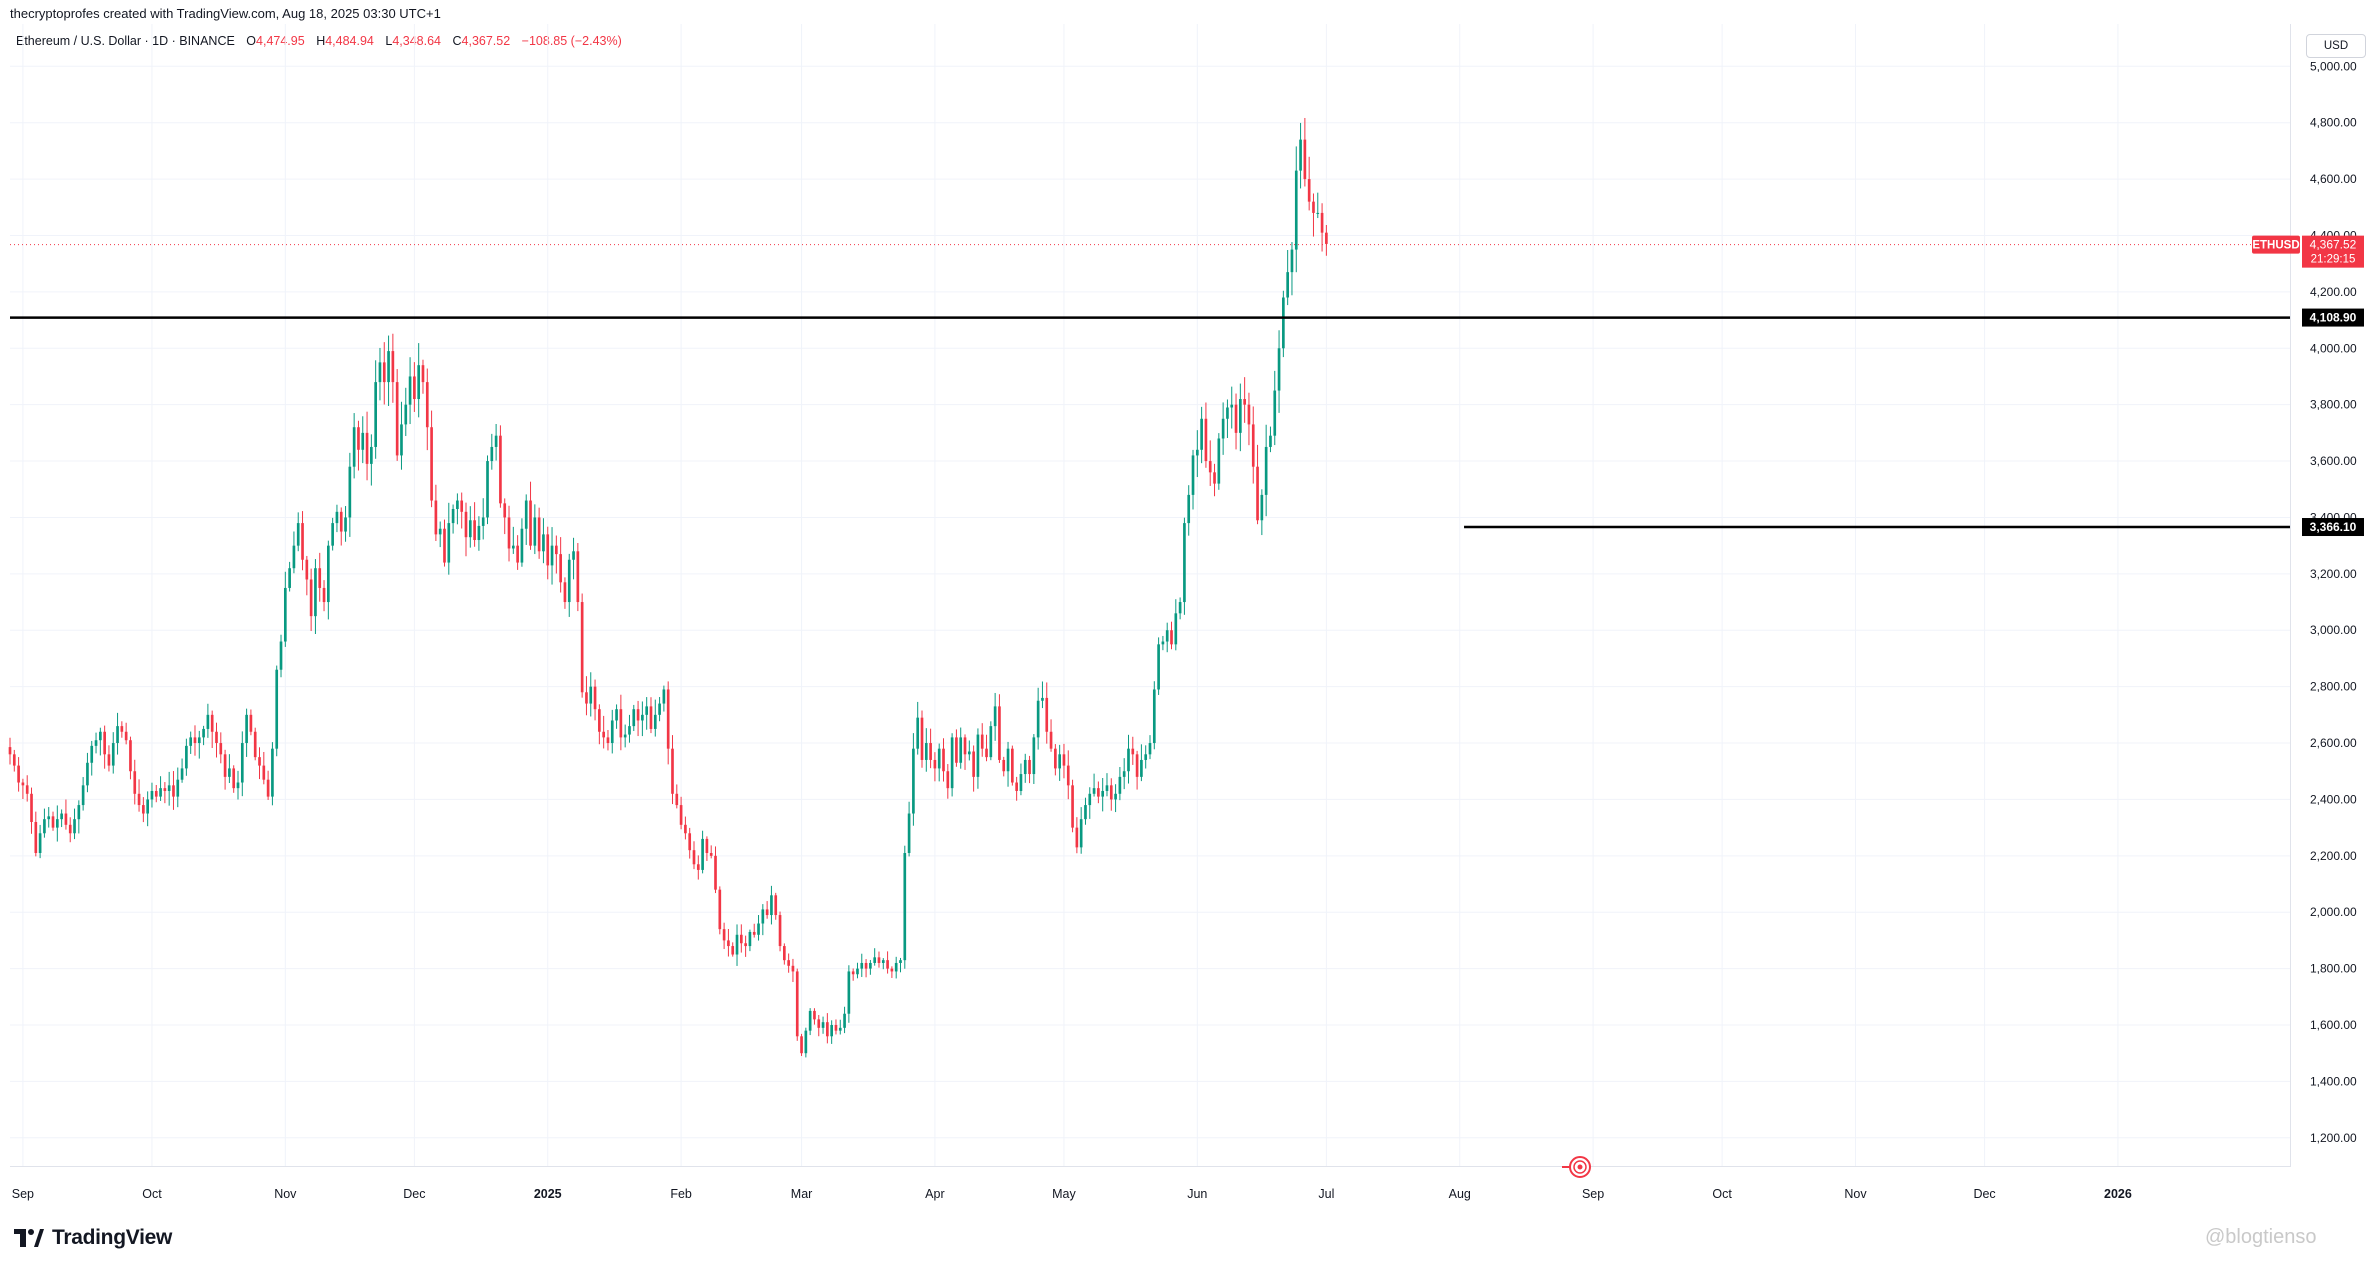 Image resolution: width=2377 pixels, height=1269 pixels. I want to click on close-value: 4,367.52, so click(486, 41).